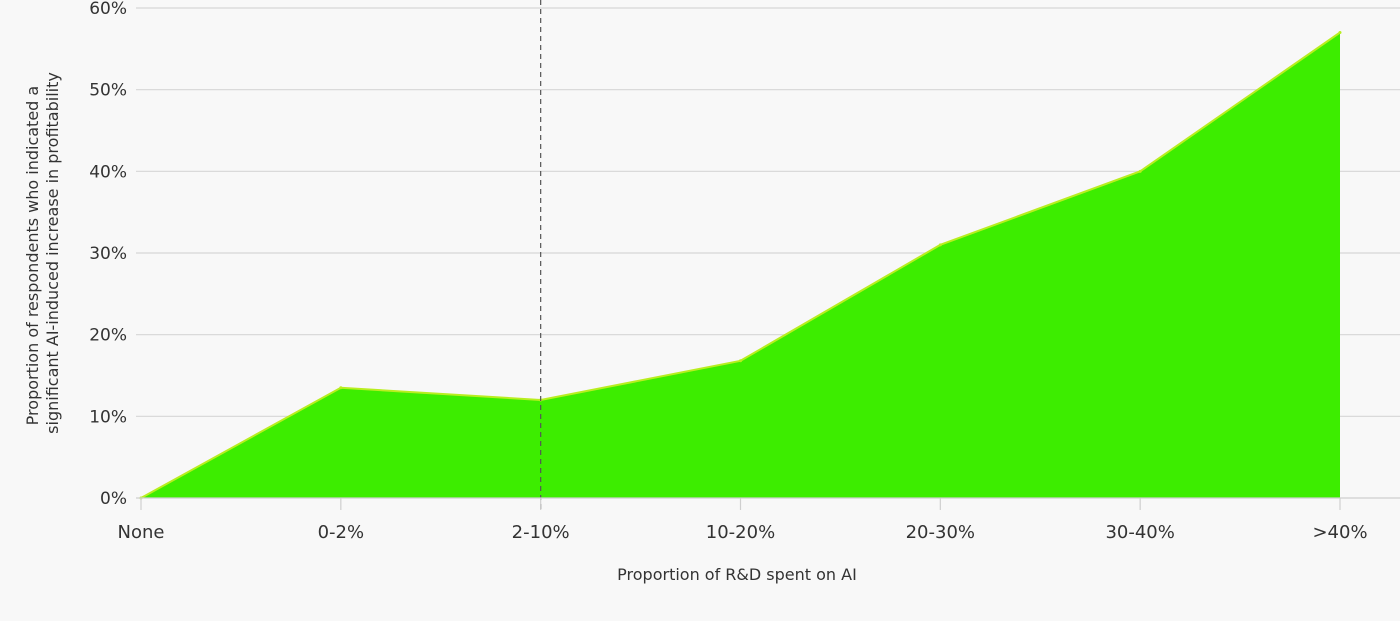  What do you see at coordinates (108, 172) in the screenshot?
I see `y-tick-label: 40%` at bounding box center [108, 172].